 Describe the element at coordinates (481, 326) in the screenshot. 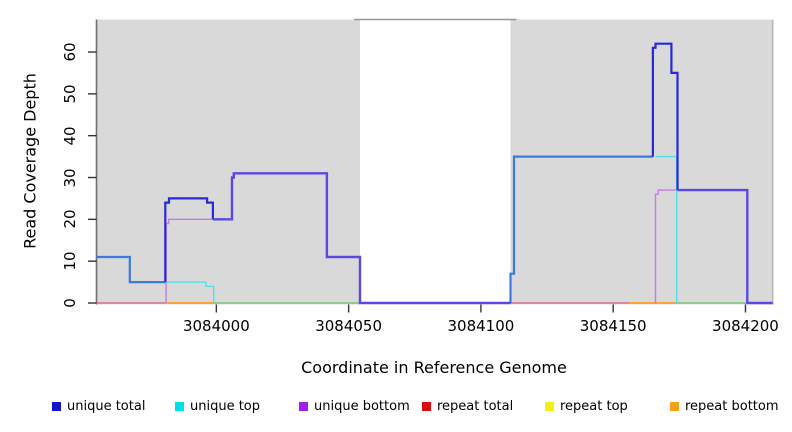

I see `x-tick-label-3084100: 3084100` at that location.